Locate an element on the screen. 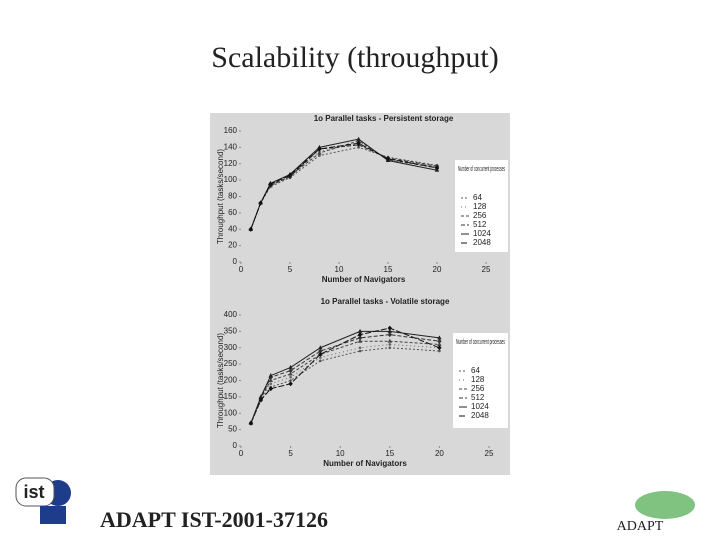 This screenshot has width=720, height=540. y-tick-label: 140 is located at coordinates (231, 146).